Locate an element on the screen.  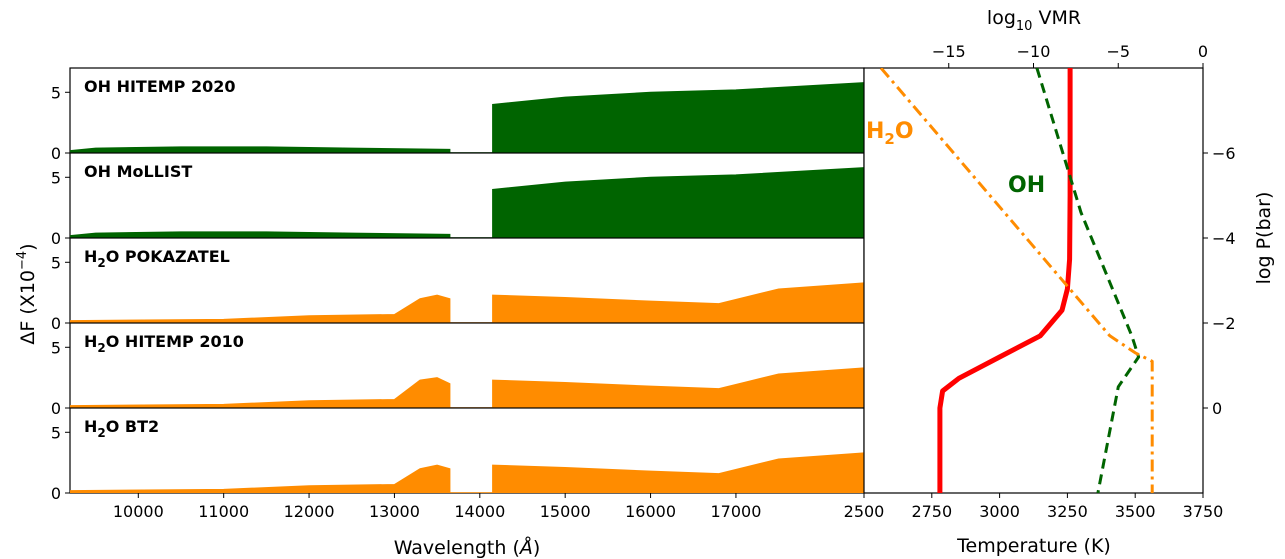
pressure-tick-label: 0 is located at coordinates (1217, 408).